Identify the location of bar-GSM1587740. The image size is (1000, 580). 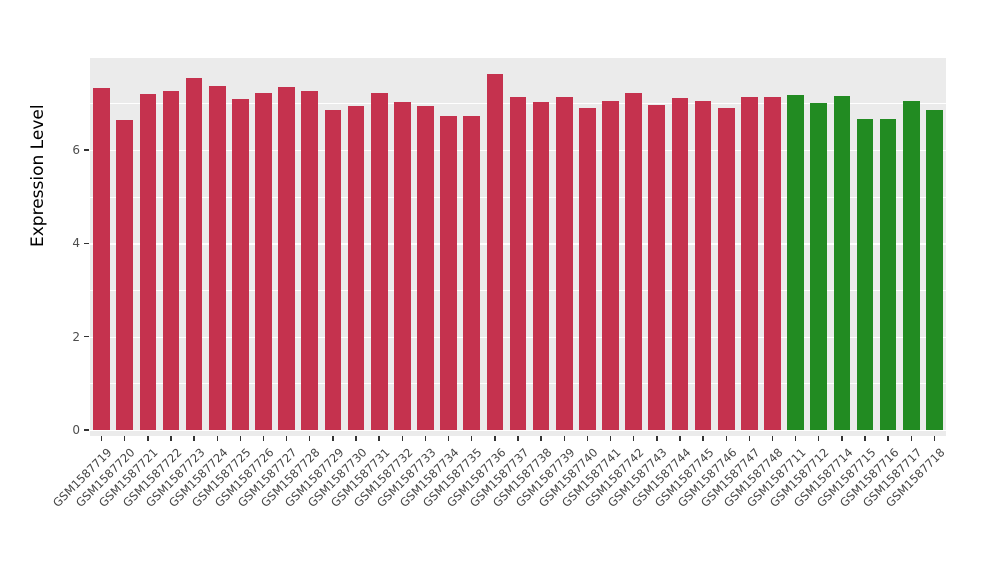
(587, 268).